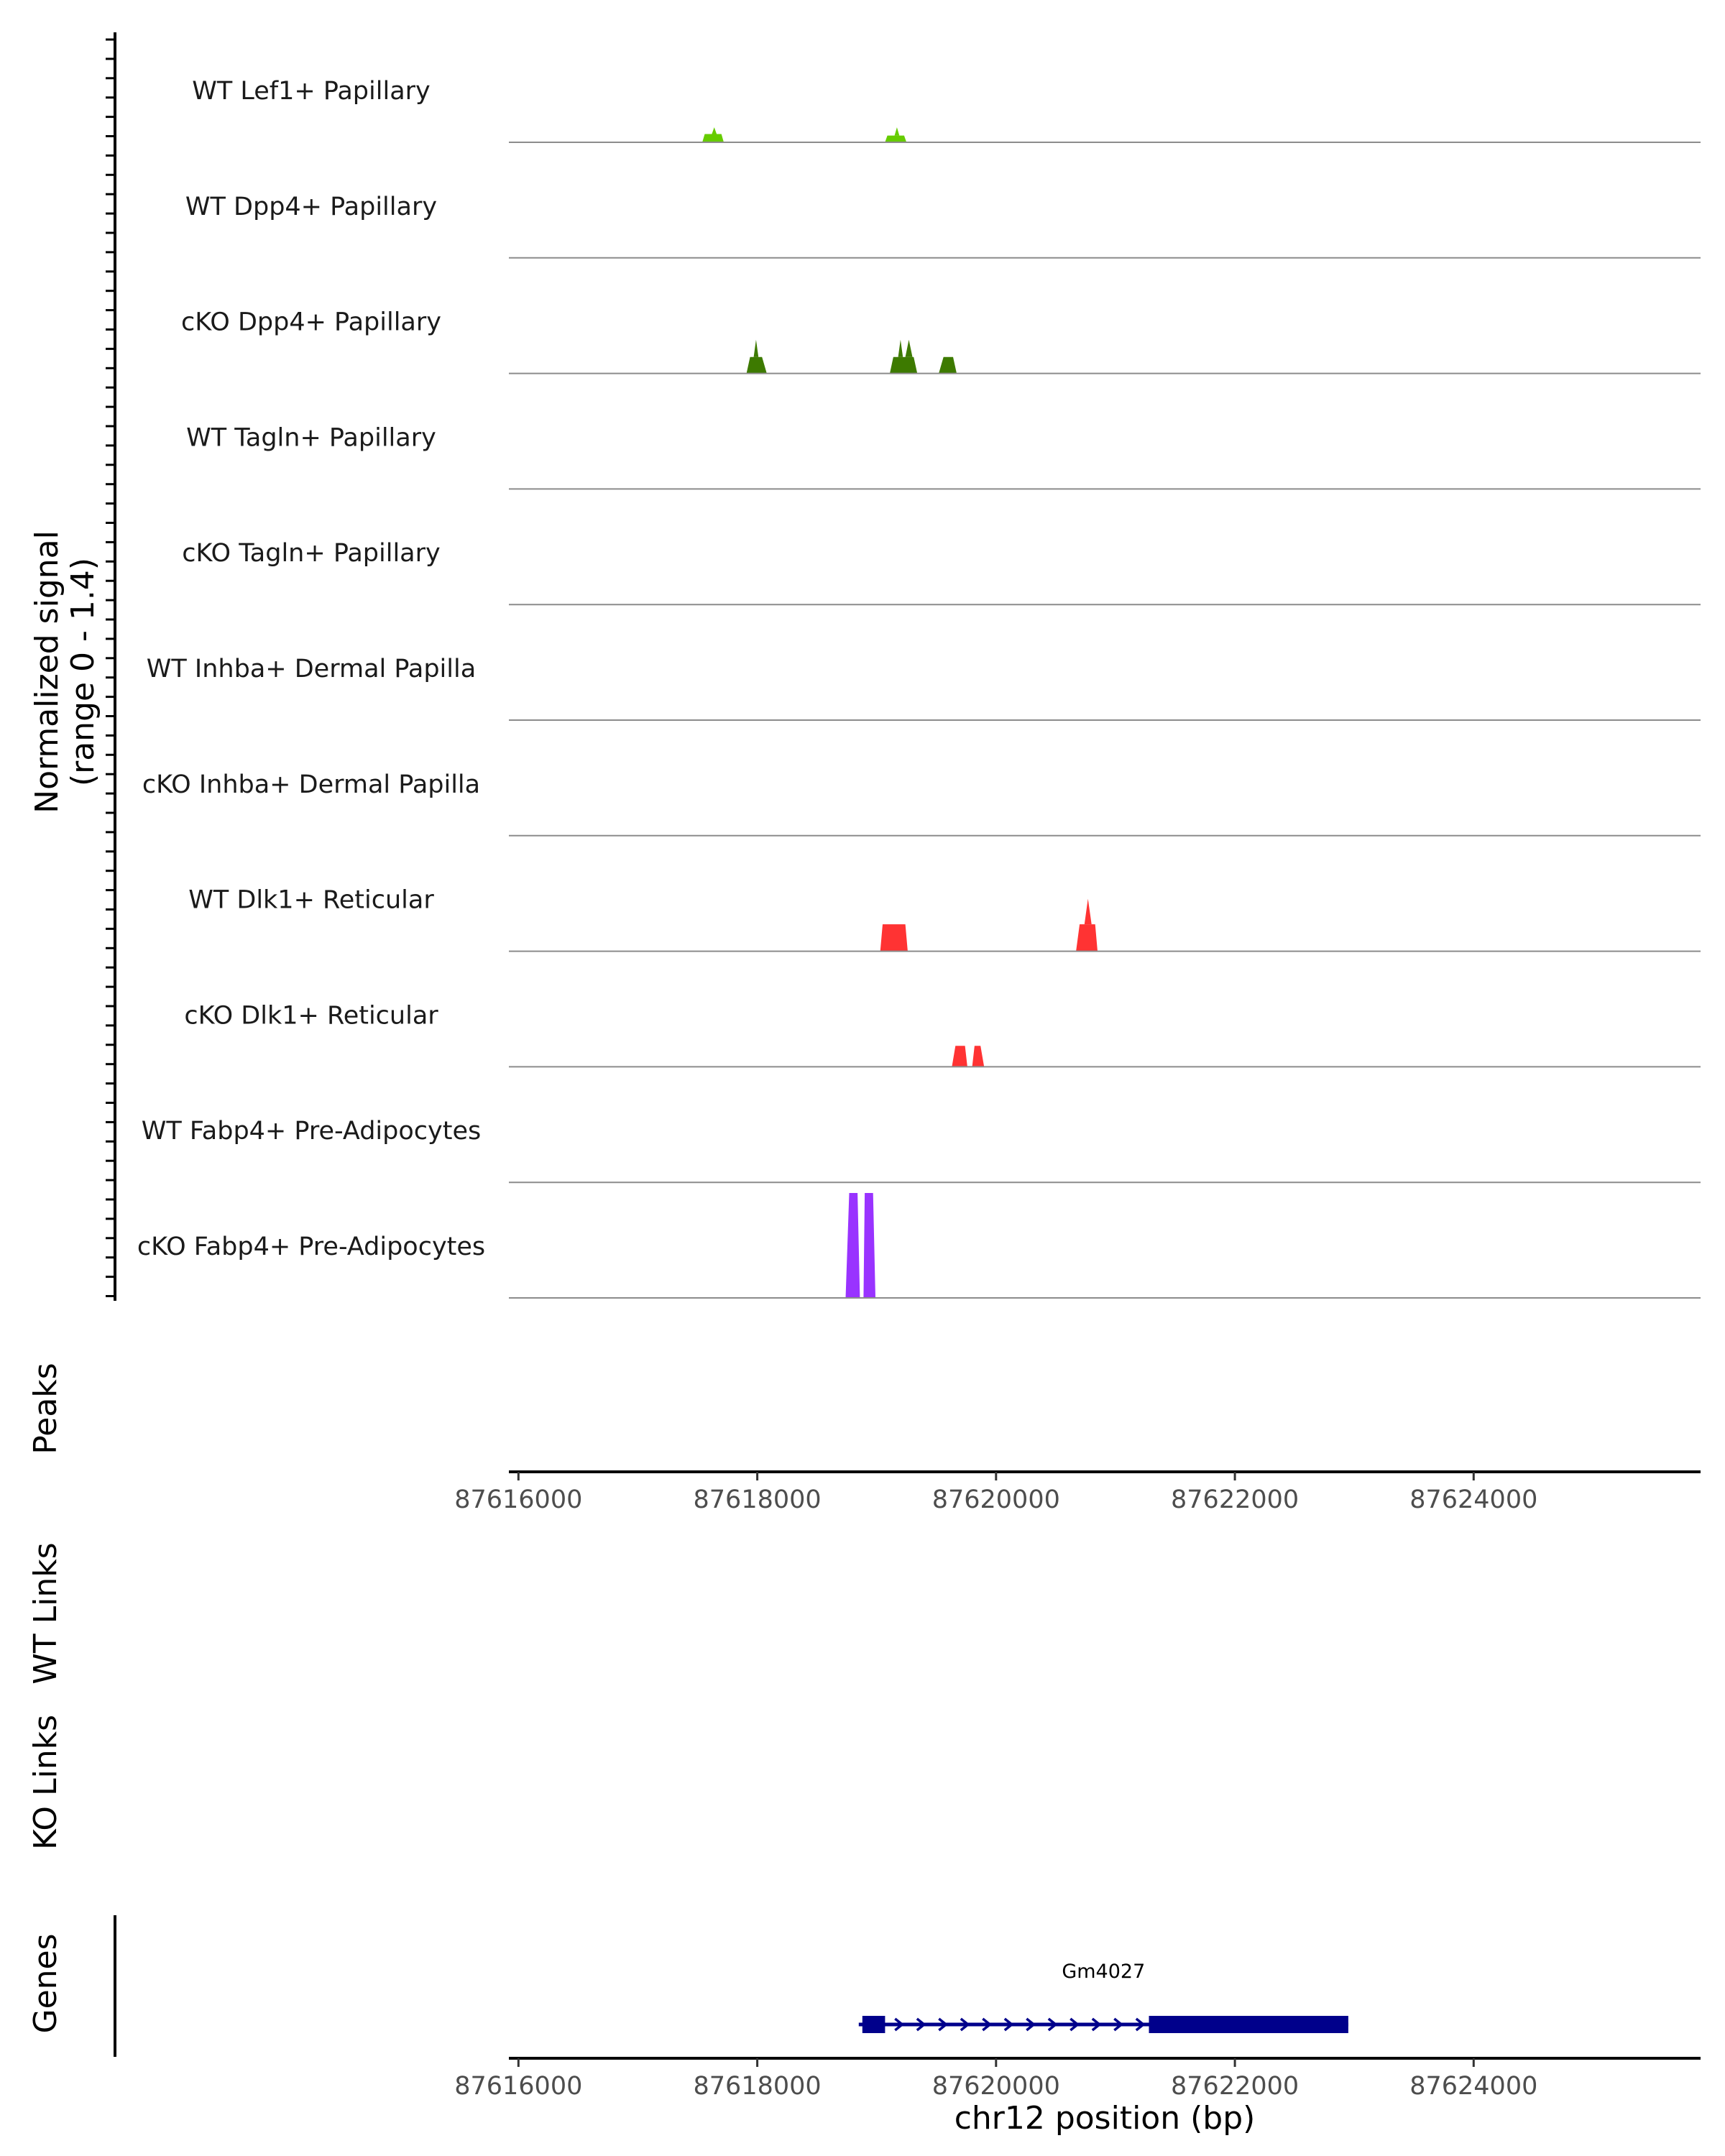 The height and width of the screenshot is (2156, 1725). Describe the element at coordinates (45, 1783) in the screenshot. I see `ko-links-panel-label: KO Links` at that location.